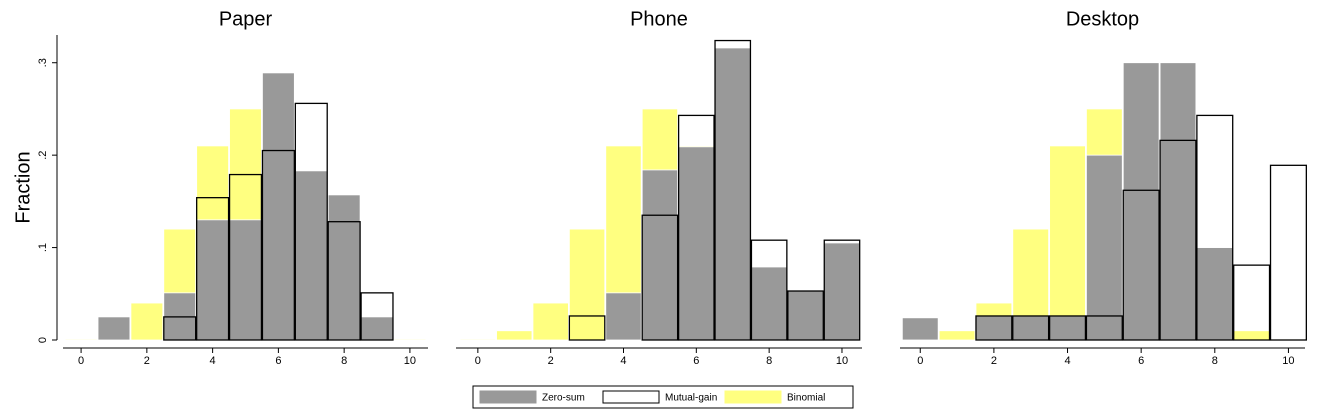  What do you see at coordinates (43, 247) in the screenshot?
I see `y-tick-label: .1` at bounding box center [43, 247].